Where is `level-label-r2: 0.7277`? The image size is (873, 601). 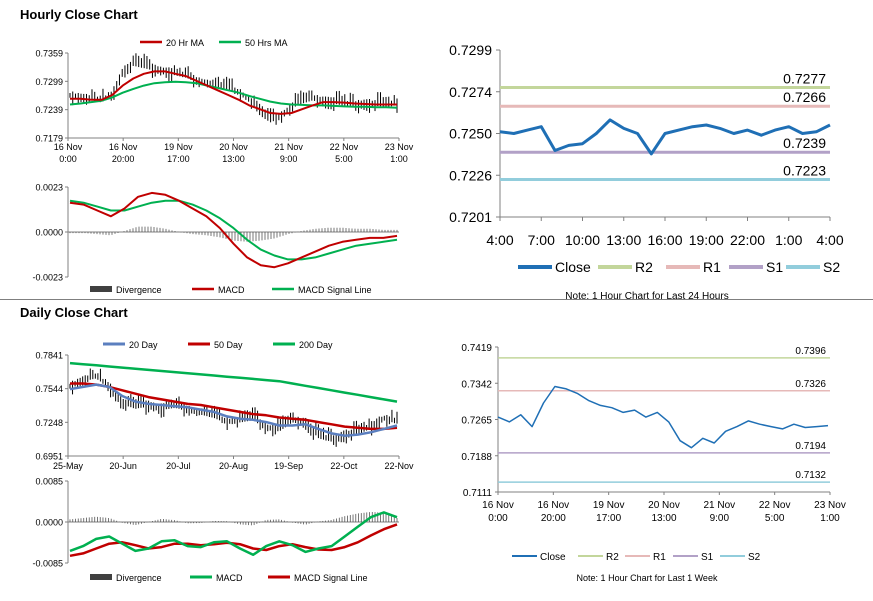
level-label-r2: 0.7277 is located at coordinates (804, 78).